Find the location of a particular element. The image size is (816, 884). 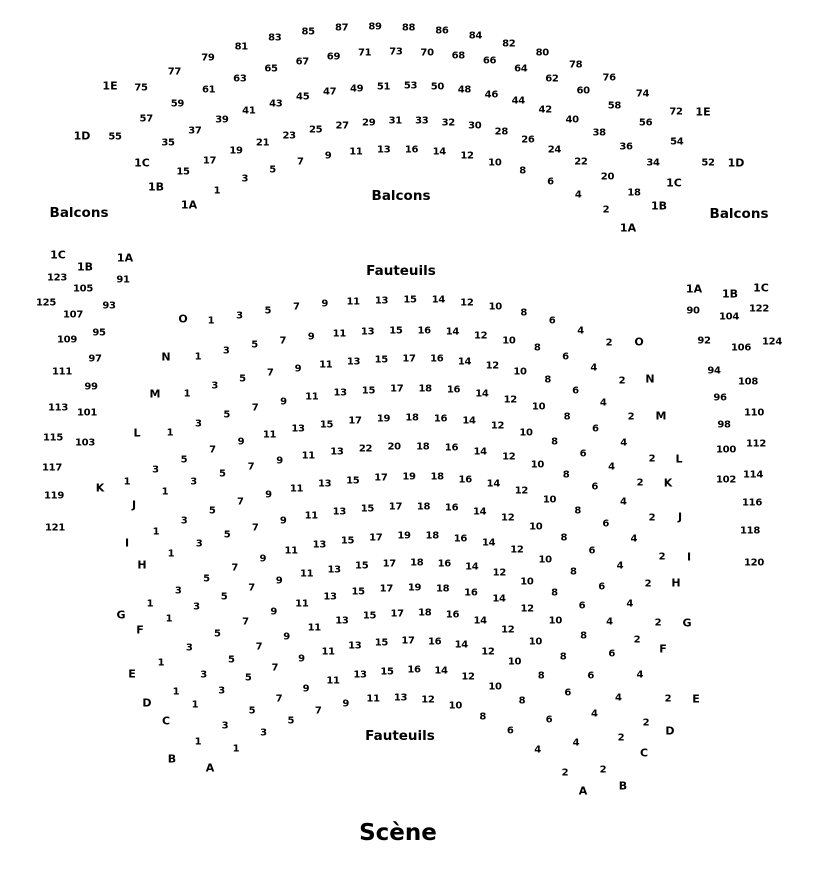

seat-O-9: 9 is located at coordinates (325, 304).